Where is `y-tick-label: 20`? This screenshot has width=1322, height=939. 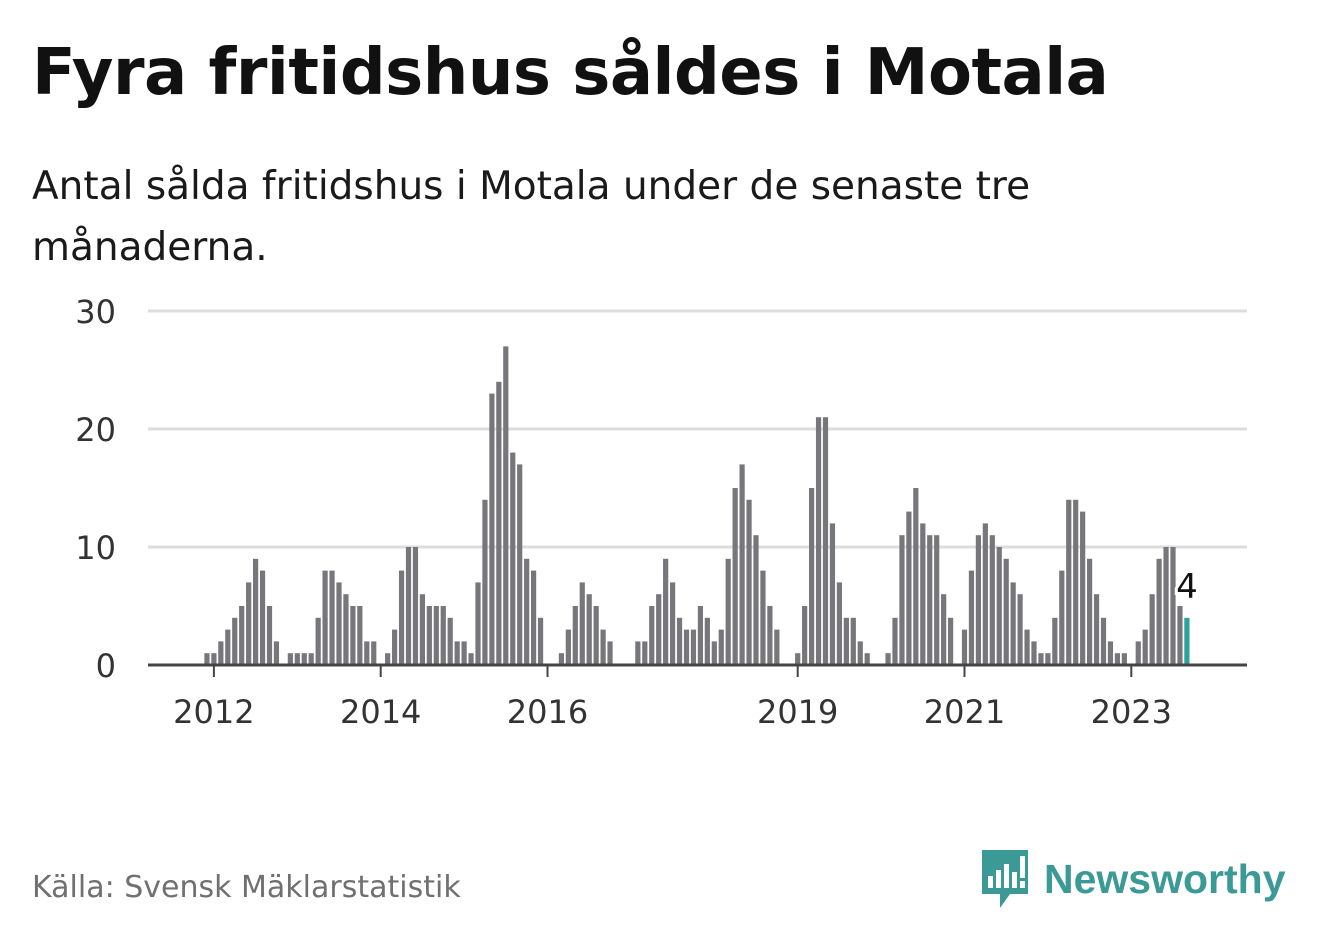
y-tick-label: 20 is located at coordinates (95, 430).